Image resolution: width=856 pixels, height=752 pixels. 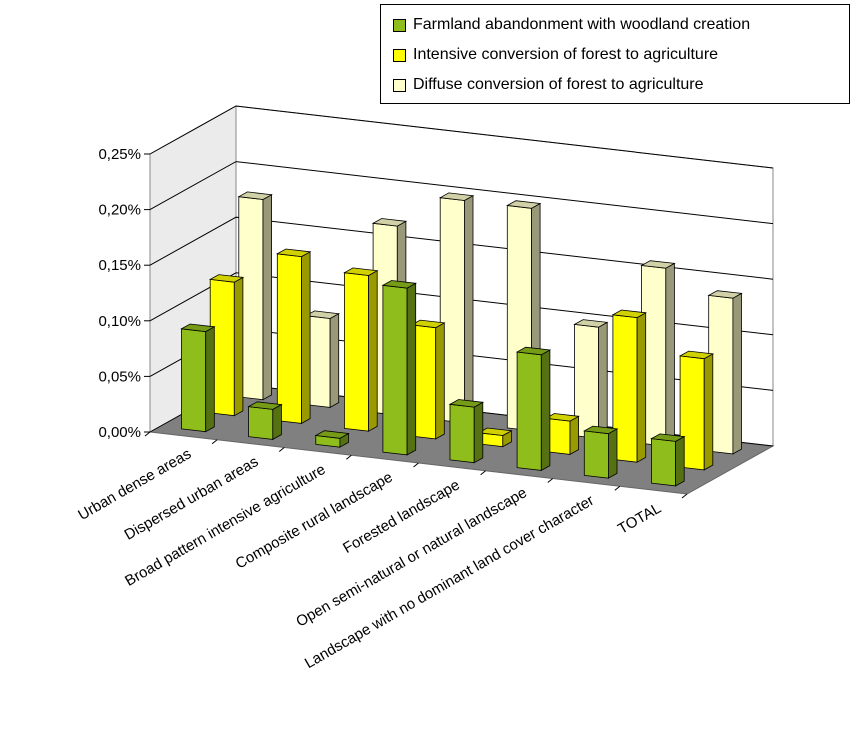 What do you see at coordinates (191, 498) in the screenshot?
I see `x-axis-label: Dispersed urban areas` at bounding box center [191, 498].